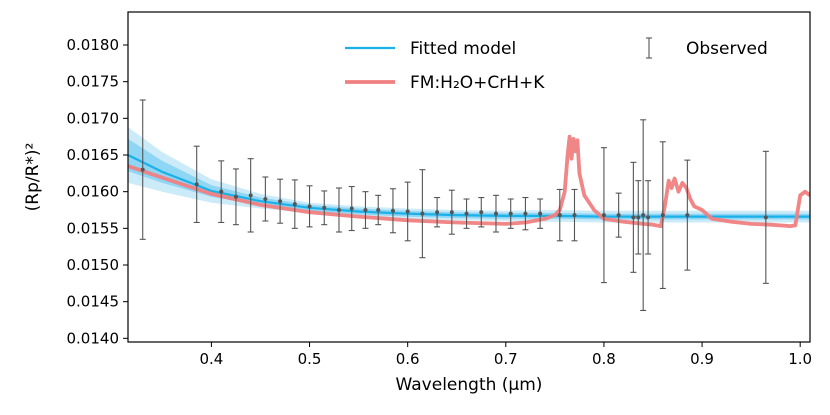 This screenshot has height=415, width=830. What do you see at coordinates (702, 359) in the screenshot?
I see `x-tick-label: 0.9` at bounding box center [702, 359].